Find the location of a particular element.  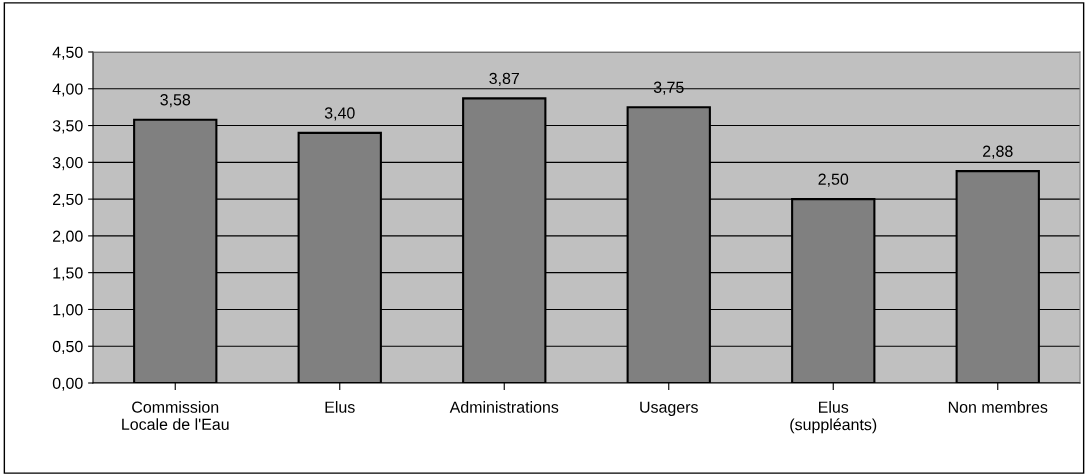

data-label: 2,50 is located at coordinates (833, 180).